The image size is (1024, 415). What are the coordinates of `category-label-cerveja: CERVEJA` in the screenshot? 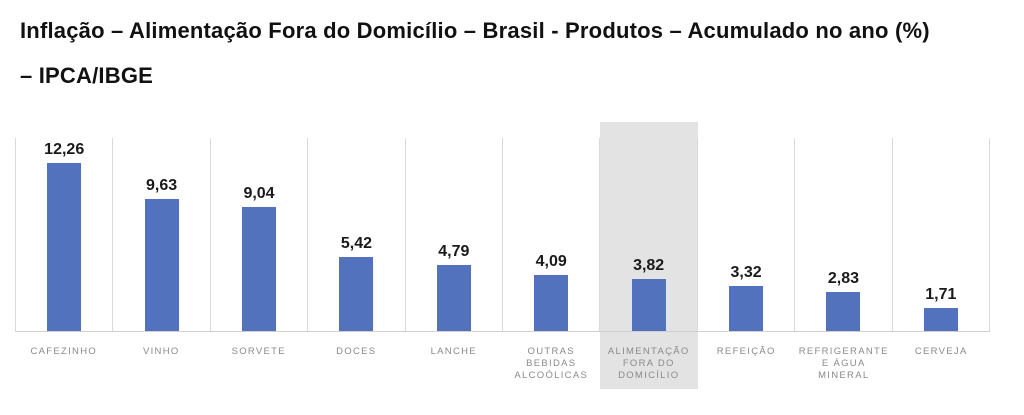 It's located at (941, 351).